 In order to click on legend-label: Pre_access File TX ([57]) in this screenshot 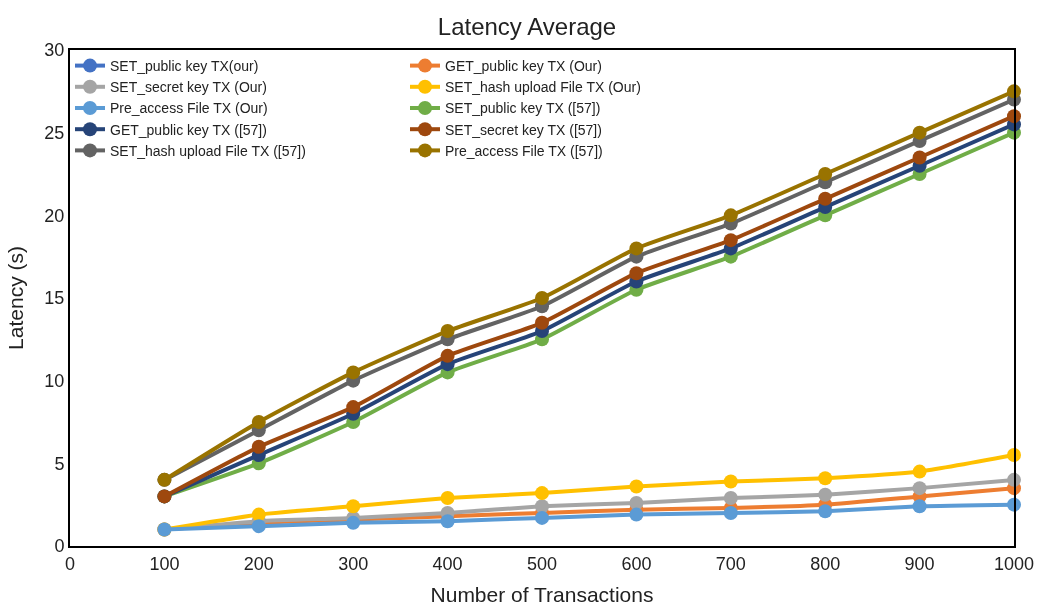, I will do `click(524, 150)`.